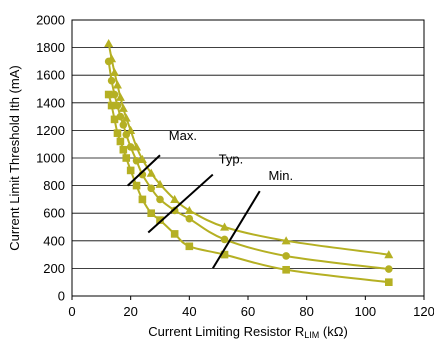 This screenshot has width=434, height=340. Describe the element at coordinates (54, 240) in the screenshot. I see `y-tick-label-400: 400` at that location.